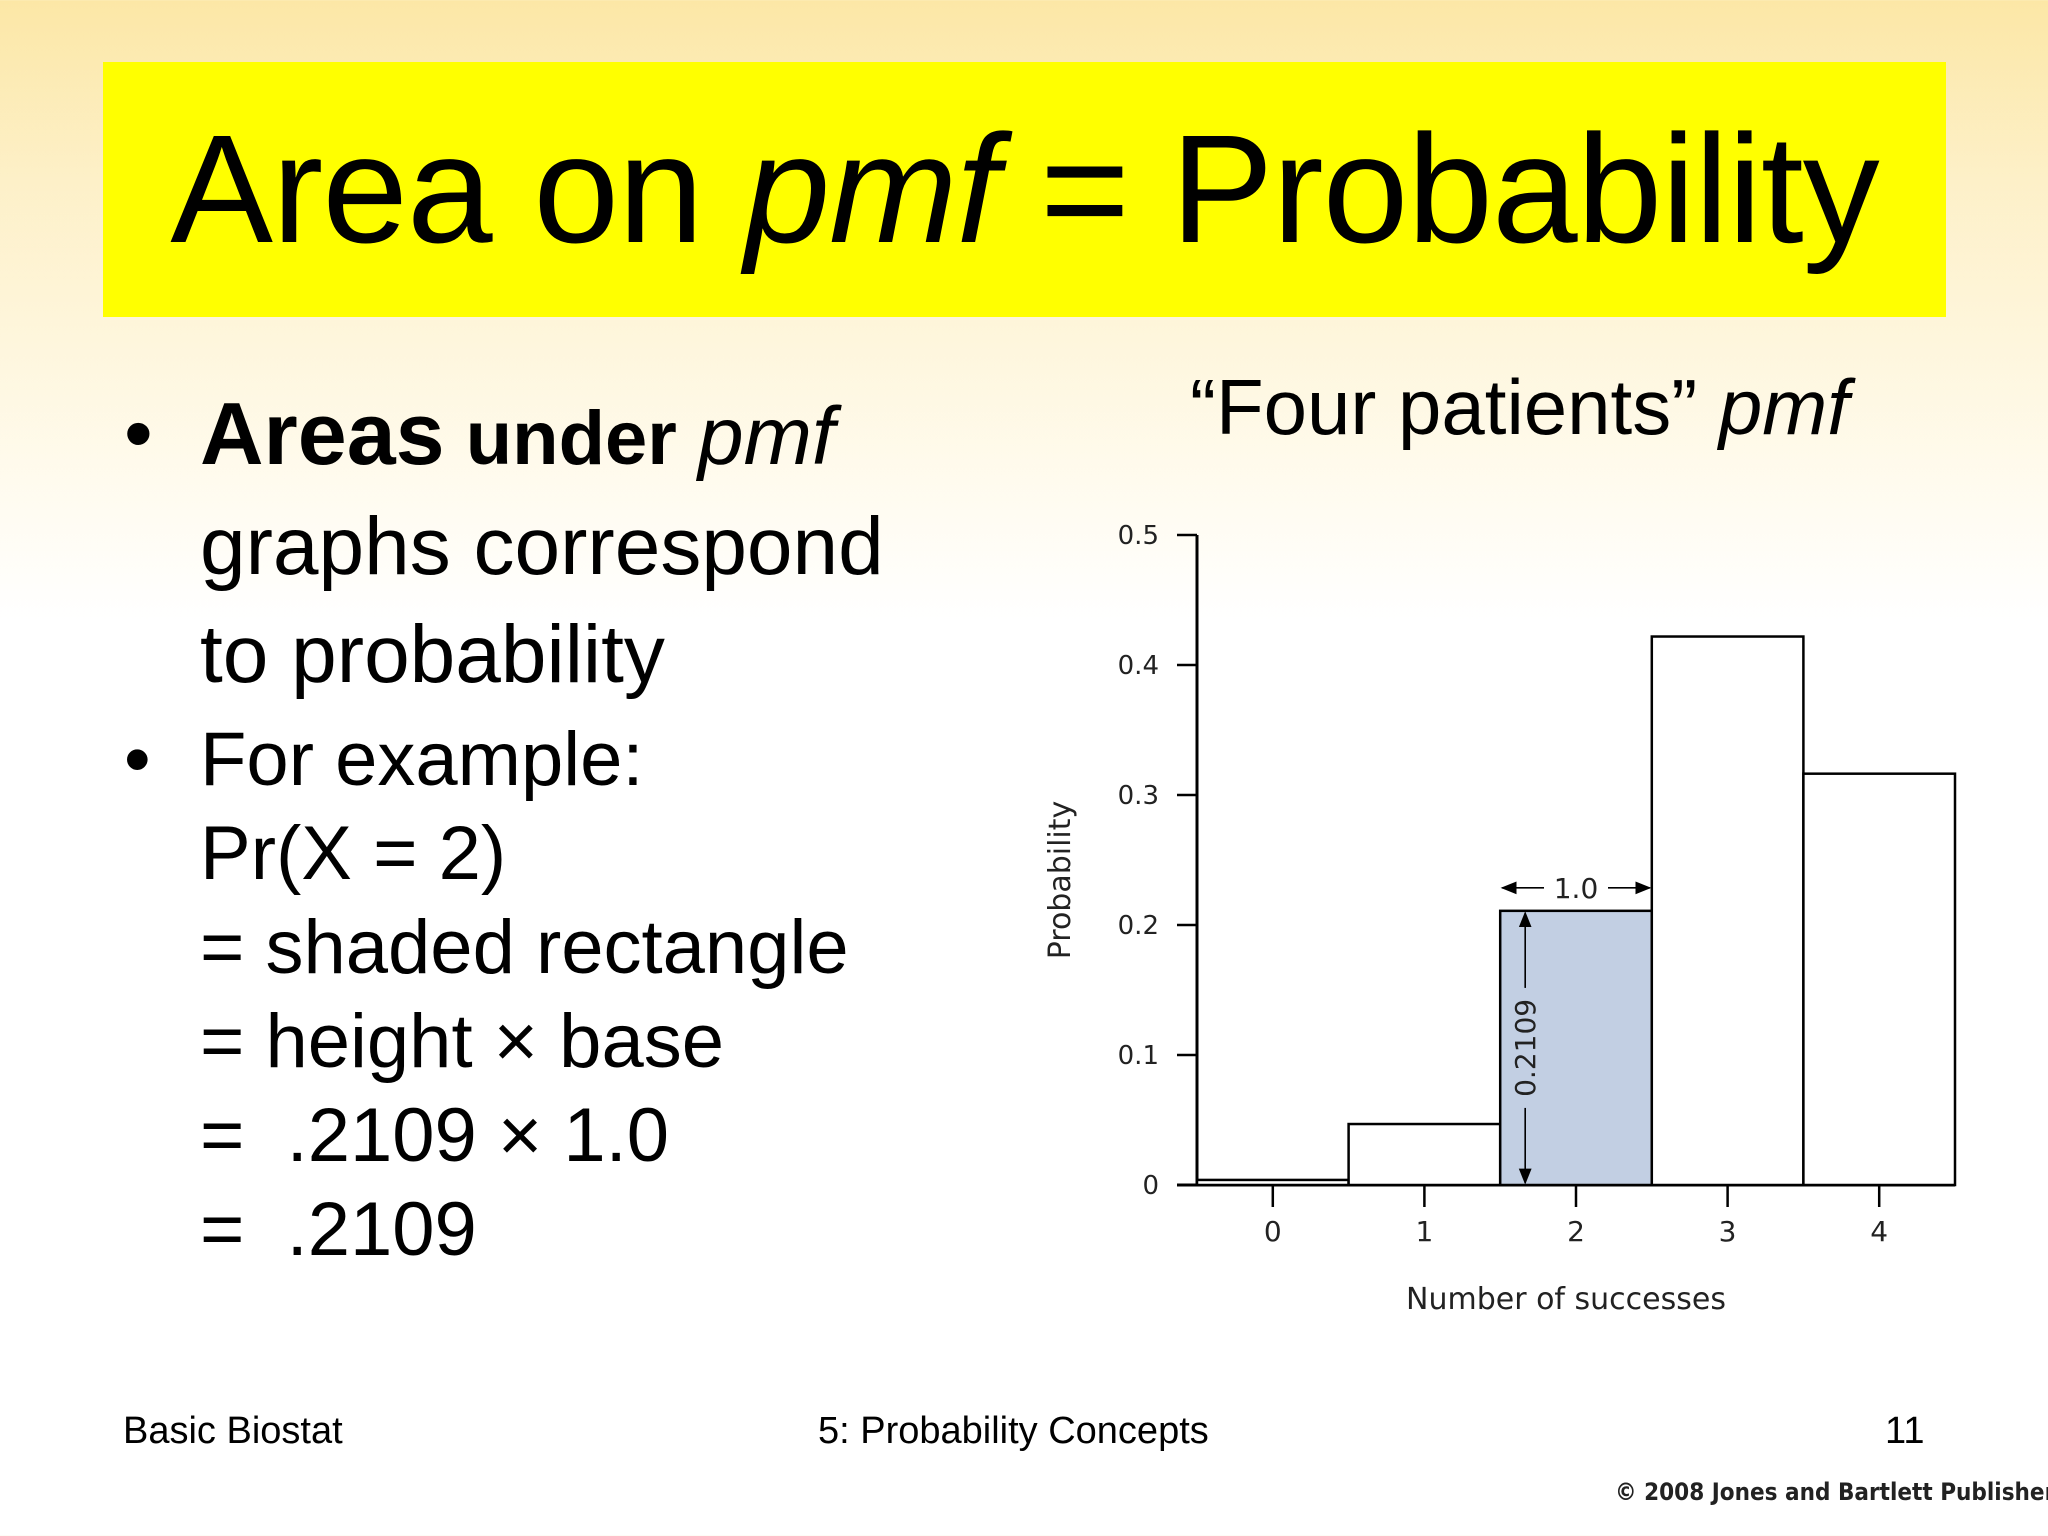 Image resolution: width=2048 pixels, height=1536 pixels. What do you see at coordinates (1060, 880) in the screenshot?
I see `y-axis-title: Probability` at bounding box center [1060, 880].